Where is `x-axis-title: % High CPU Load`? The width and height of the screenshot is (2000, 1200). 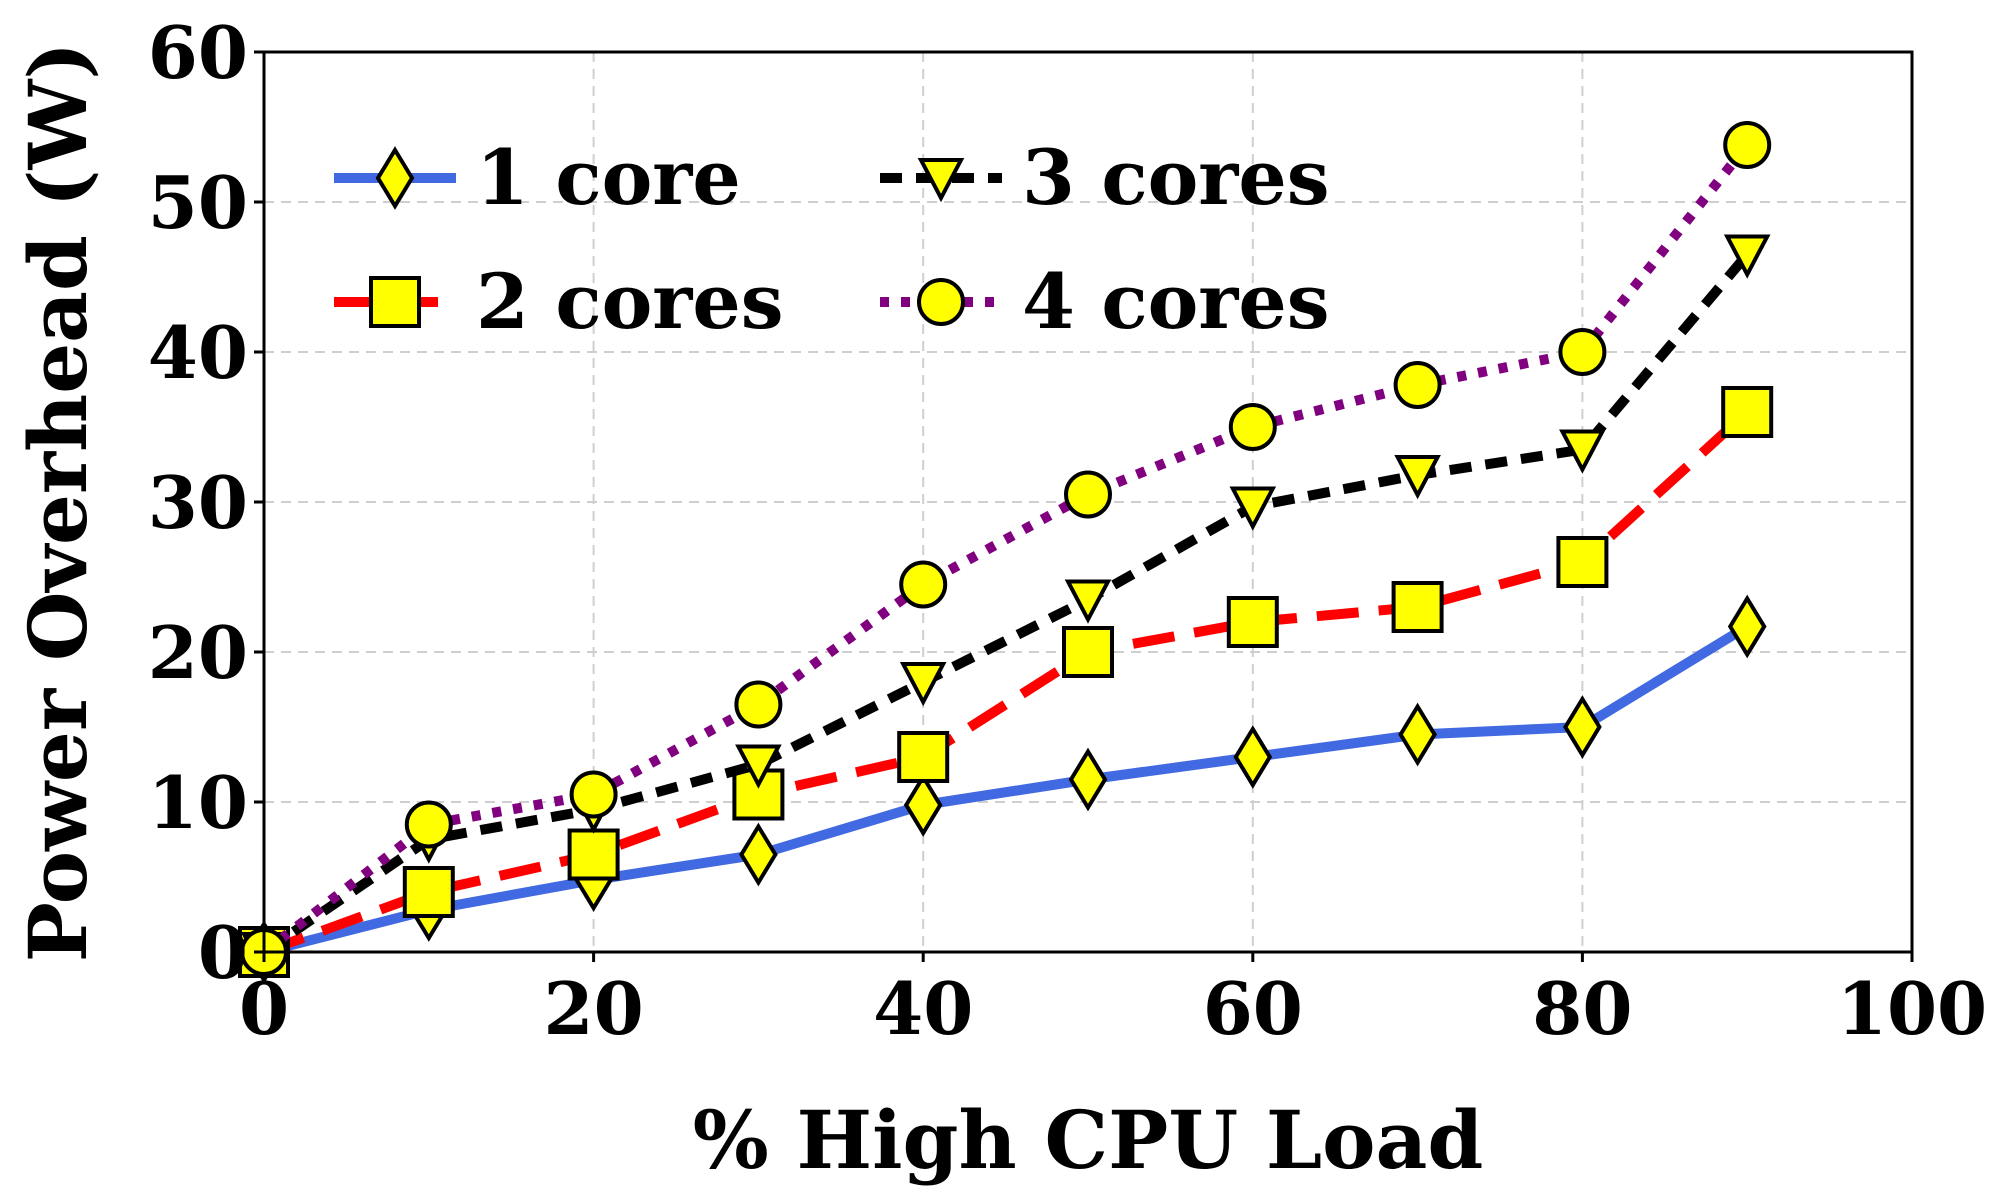 x-axis-title: % High CPU Load is located at coordinates (1088, 1140).